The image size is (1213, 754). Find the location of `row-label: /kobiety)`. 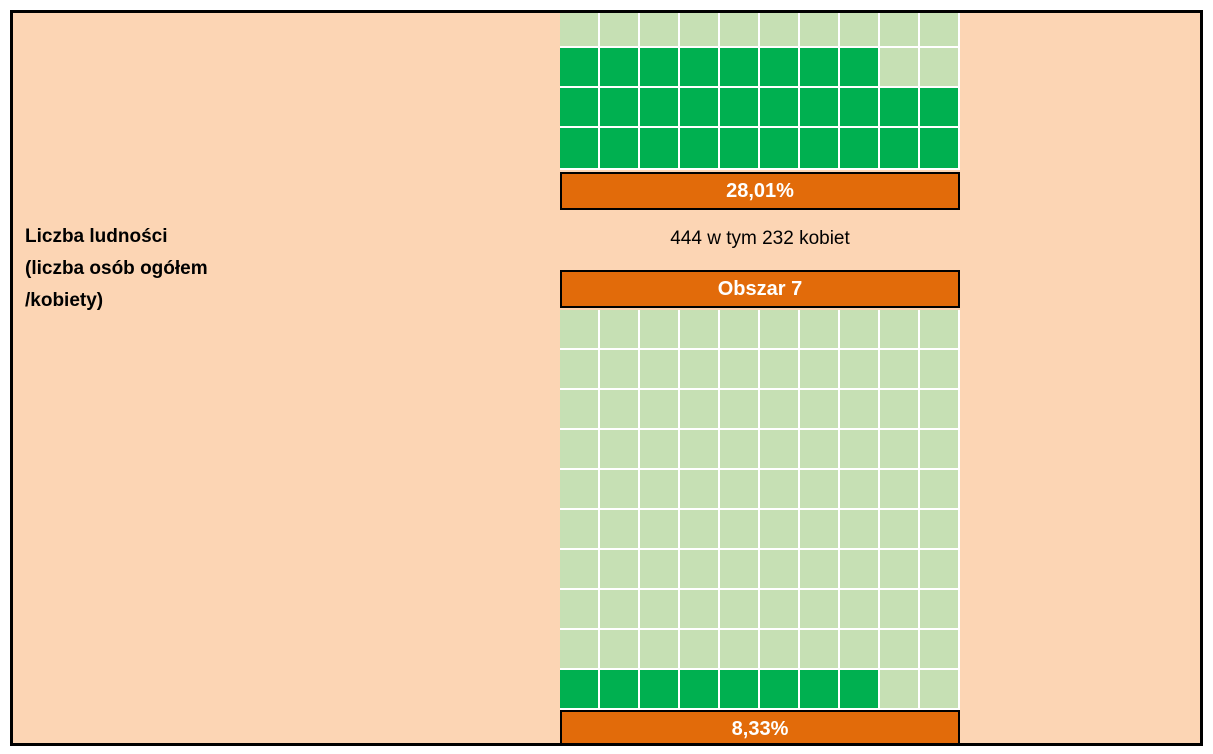

row-label: /kobiety) is located at coordinates (64, 300).